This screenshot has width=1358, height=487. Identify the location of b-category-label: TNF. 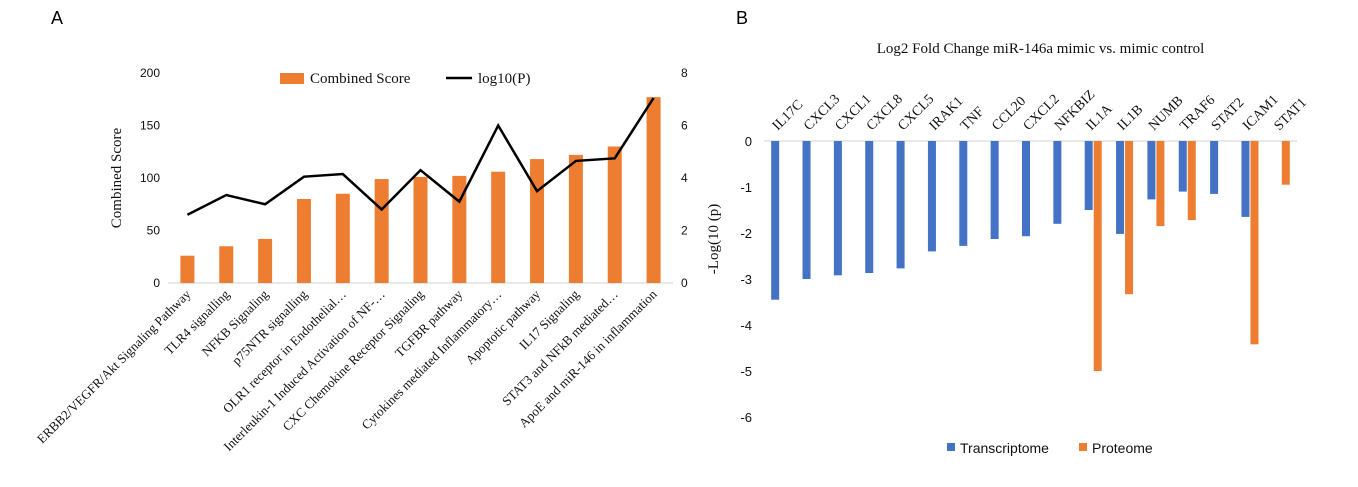
(972, 118).